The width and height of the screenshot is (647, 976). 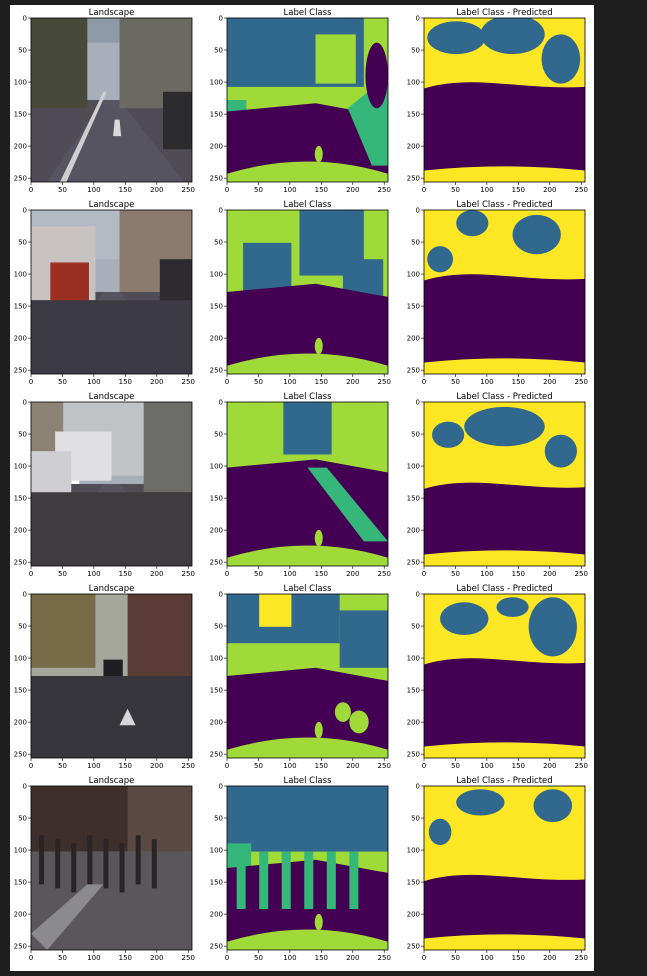 I want to click on panel-mask, so click(x=307, y=100).